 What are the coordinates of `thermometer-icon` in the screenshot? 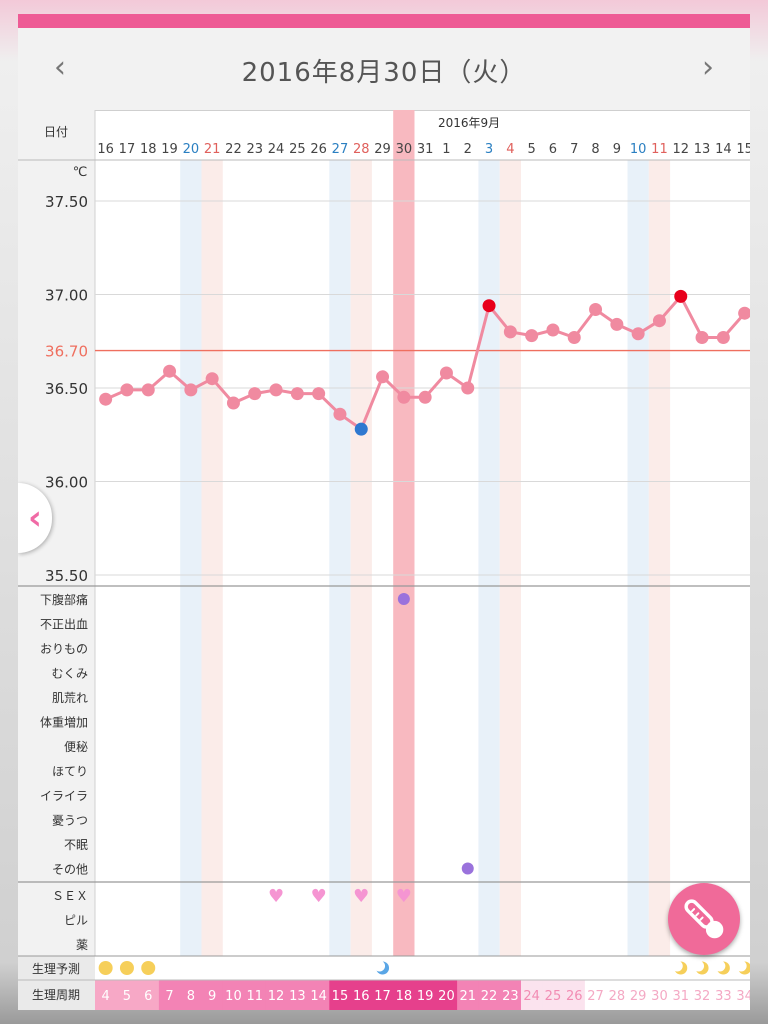 It's located at (704, 919).